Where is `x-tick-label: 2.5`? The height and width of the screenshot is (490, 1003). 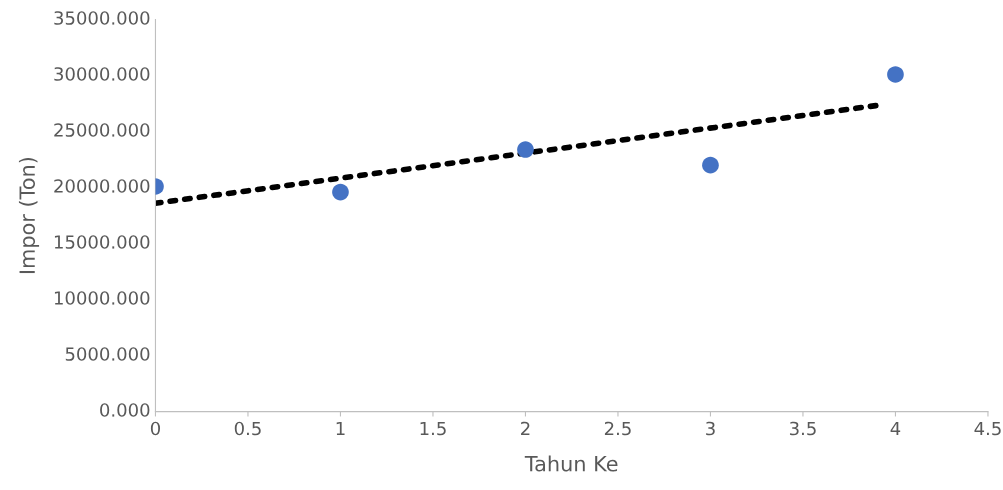
x-tick-label: 2.5 is located at coordinates (617, 428).